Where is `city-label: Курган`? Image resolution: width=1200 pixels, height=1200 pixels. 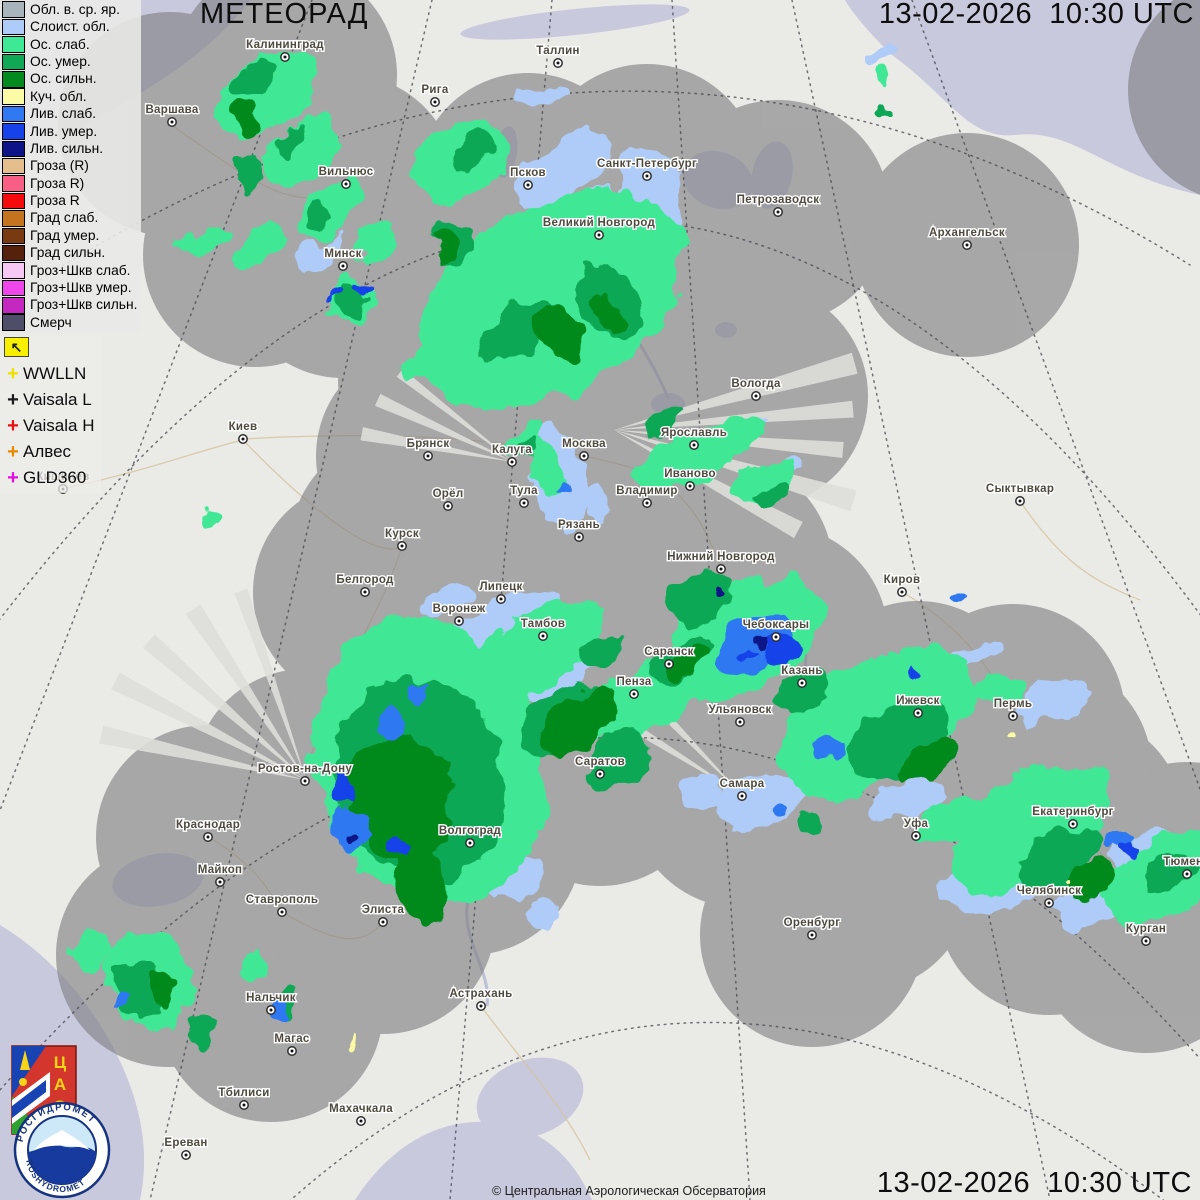
city-label: Курган is located at coordinates (1146, 929).